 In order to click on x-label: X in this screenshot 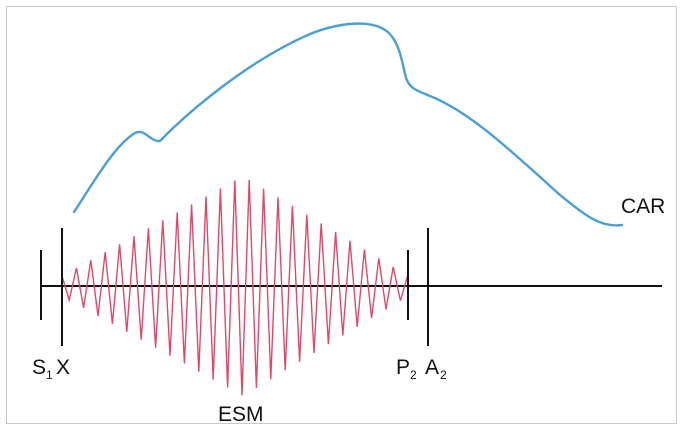, I will do `click(63, 367)`.